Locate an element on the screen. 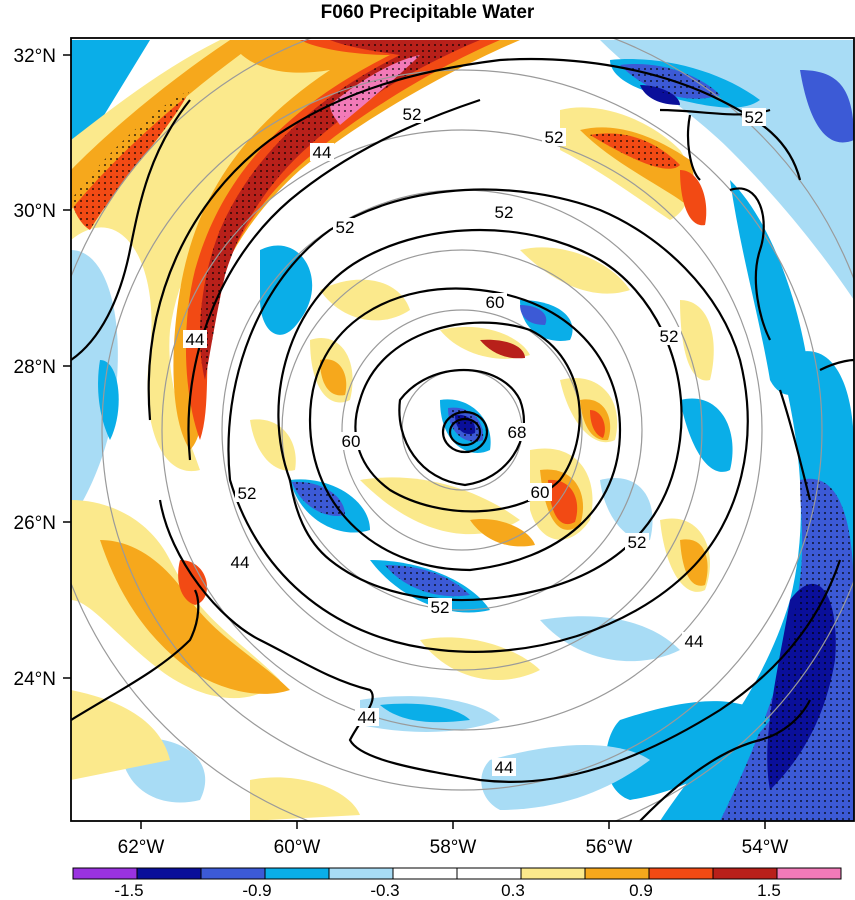  longitude-axis: 62°W 60°W 58°W 56°W 54°W is located at coordinates (453, 839).